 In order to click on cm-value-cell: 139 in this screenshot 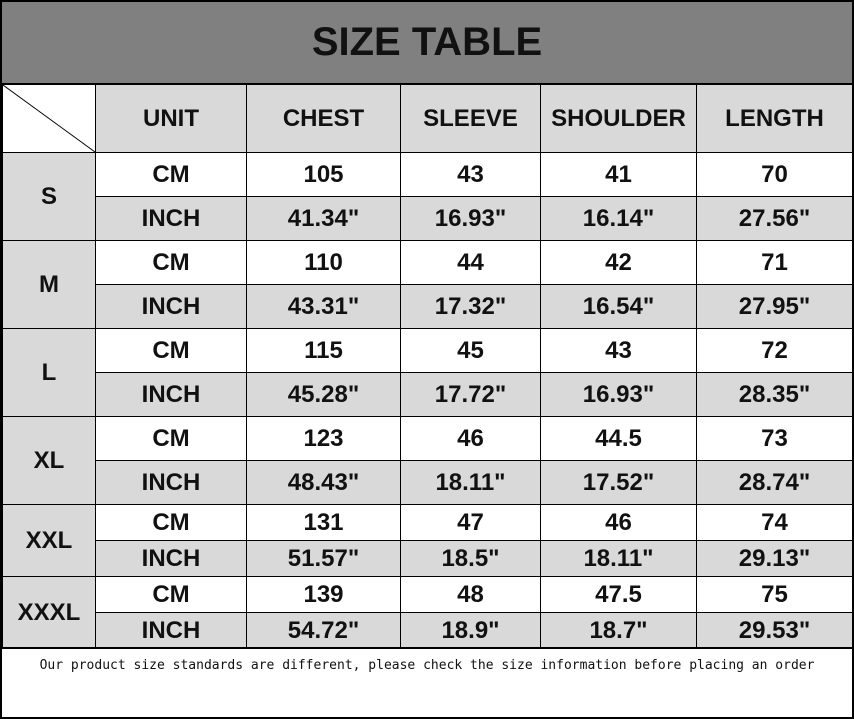, I will do `click(323, 594)`.